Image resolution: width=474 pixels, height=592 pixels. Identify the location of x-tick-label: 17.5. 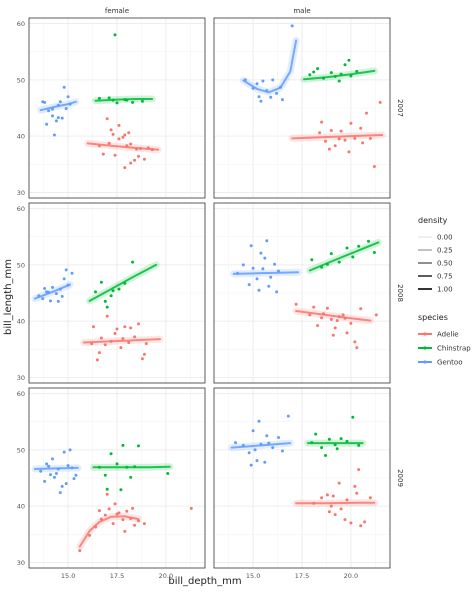
(117, 576).